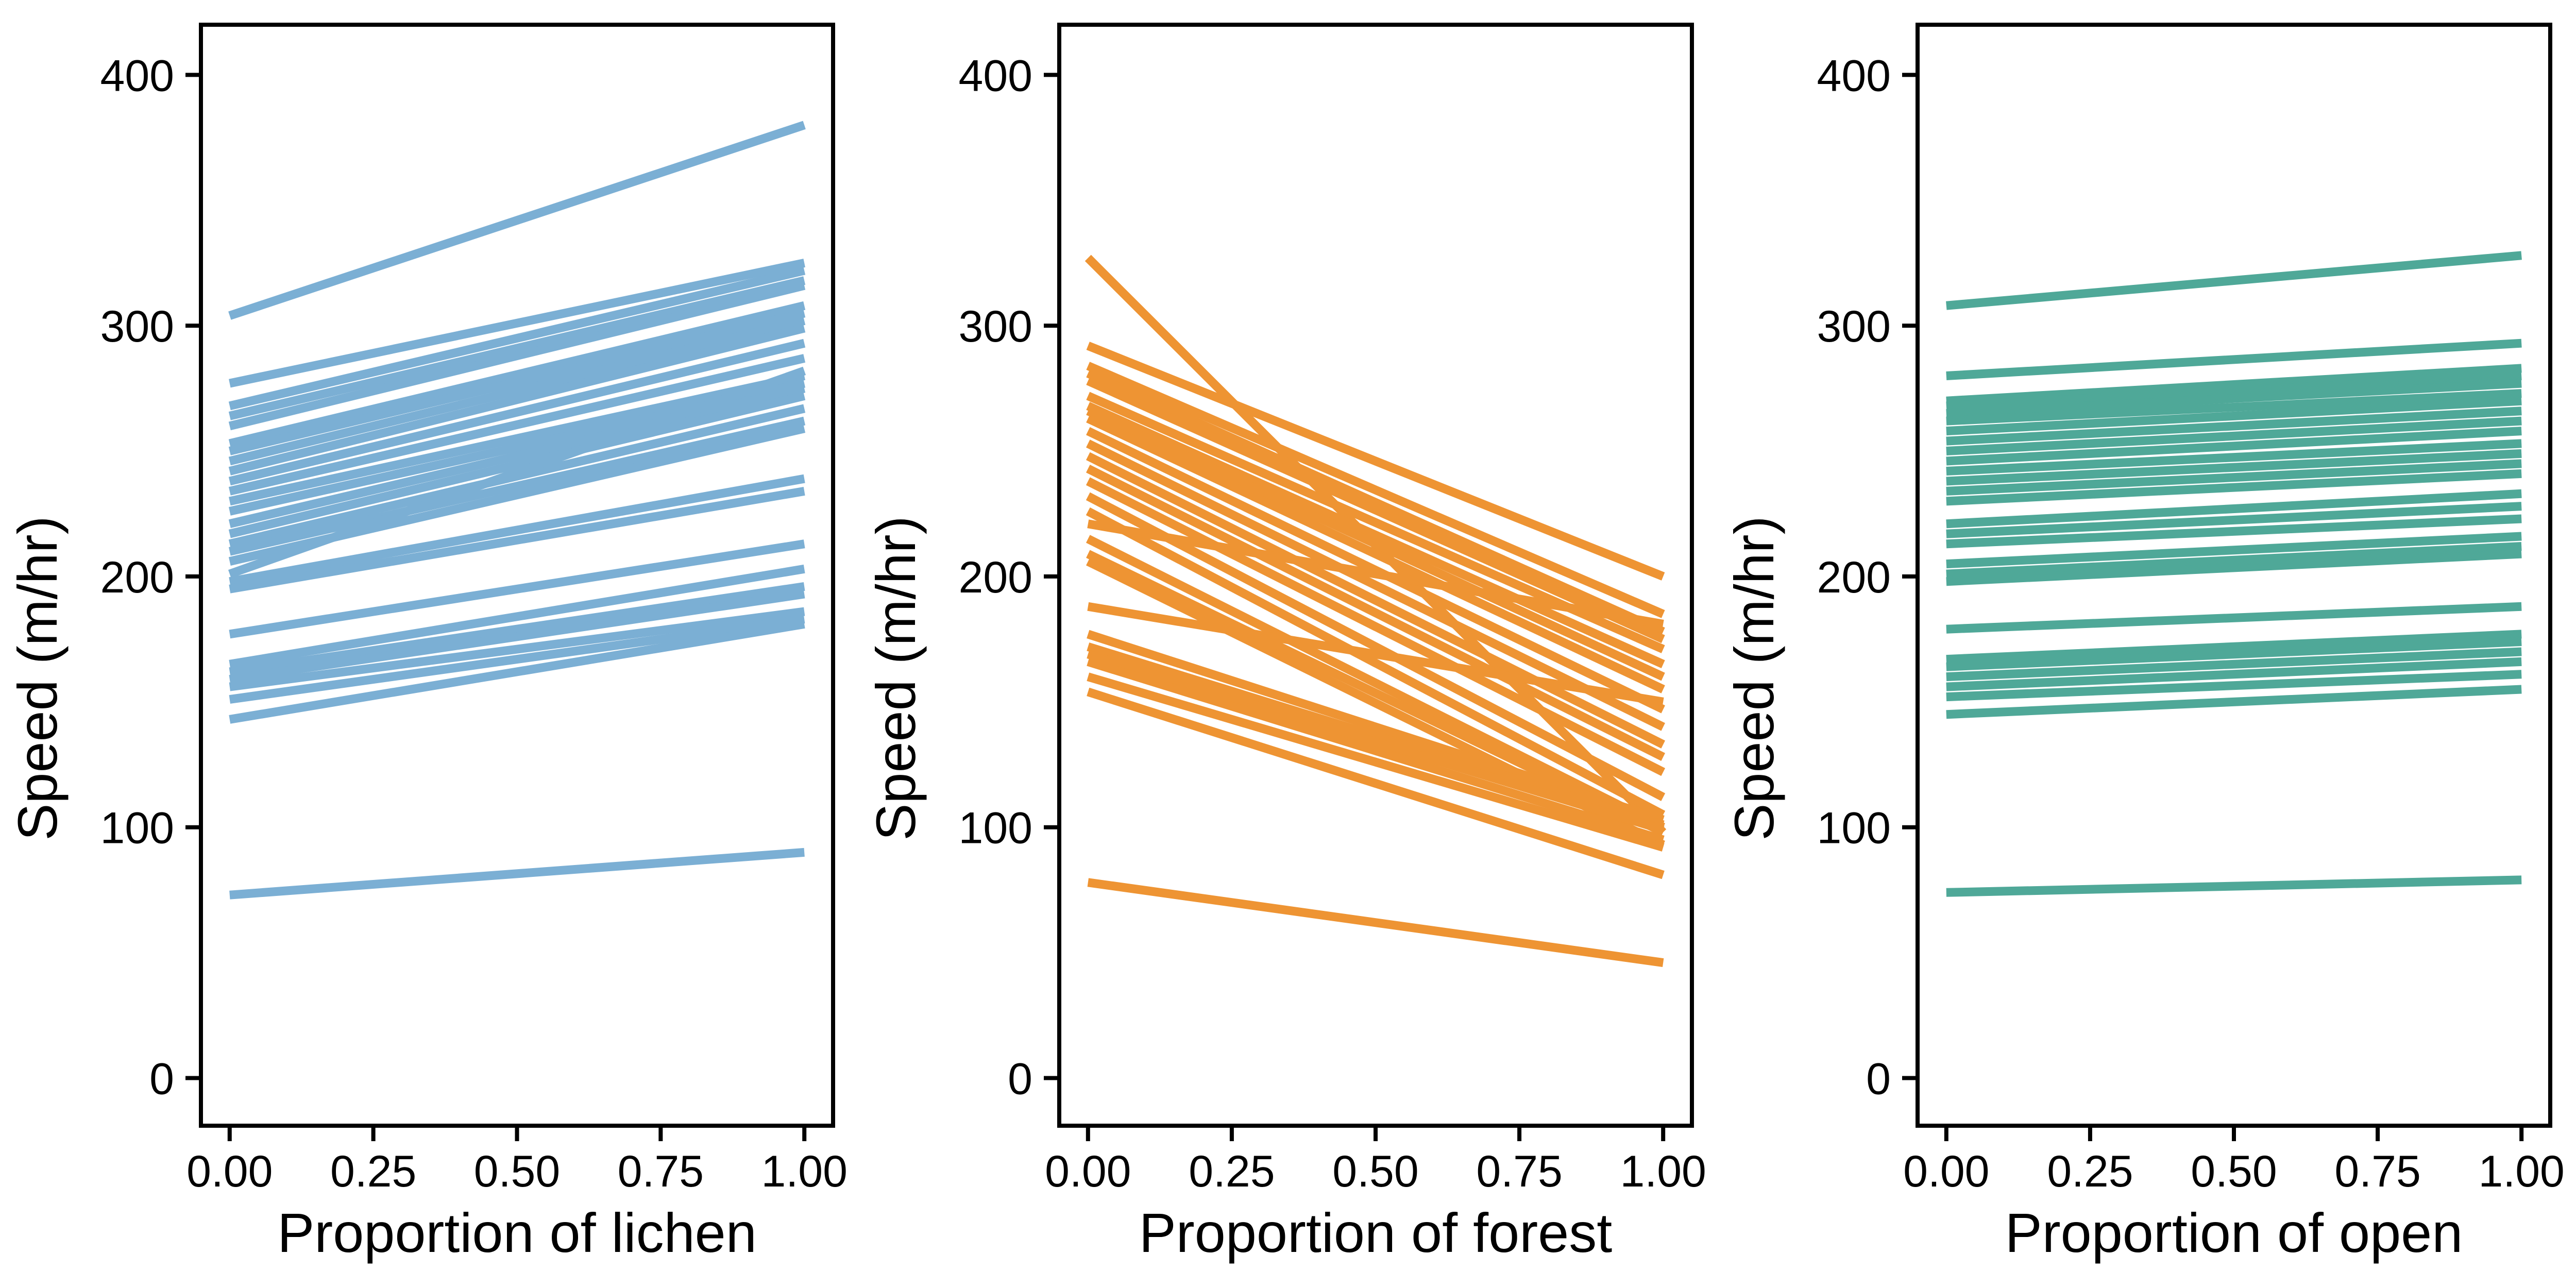 This screenshot has height=1288, width=2576. Describe the element at coordinates (1375, 1233) in the screenshot. I see `x-axis-title: Proportion of forest` at that location.